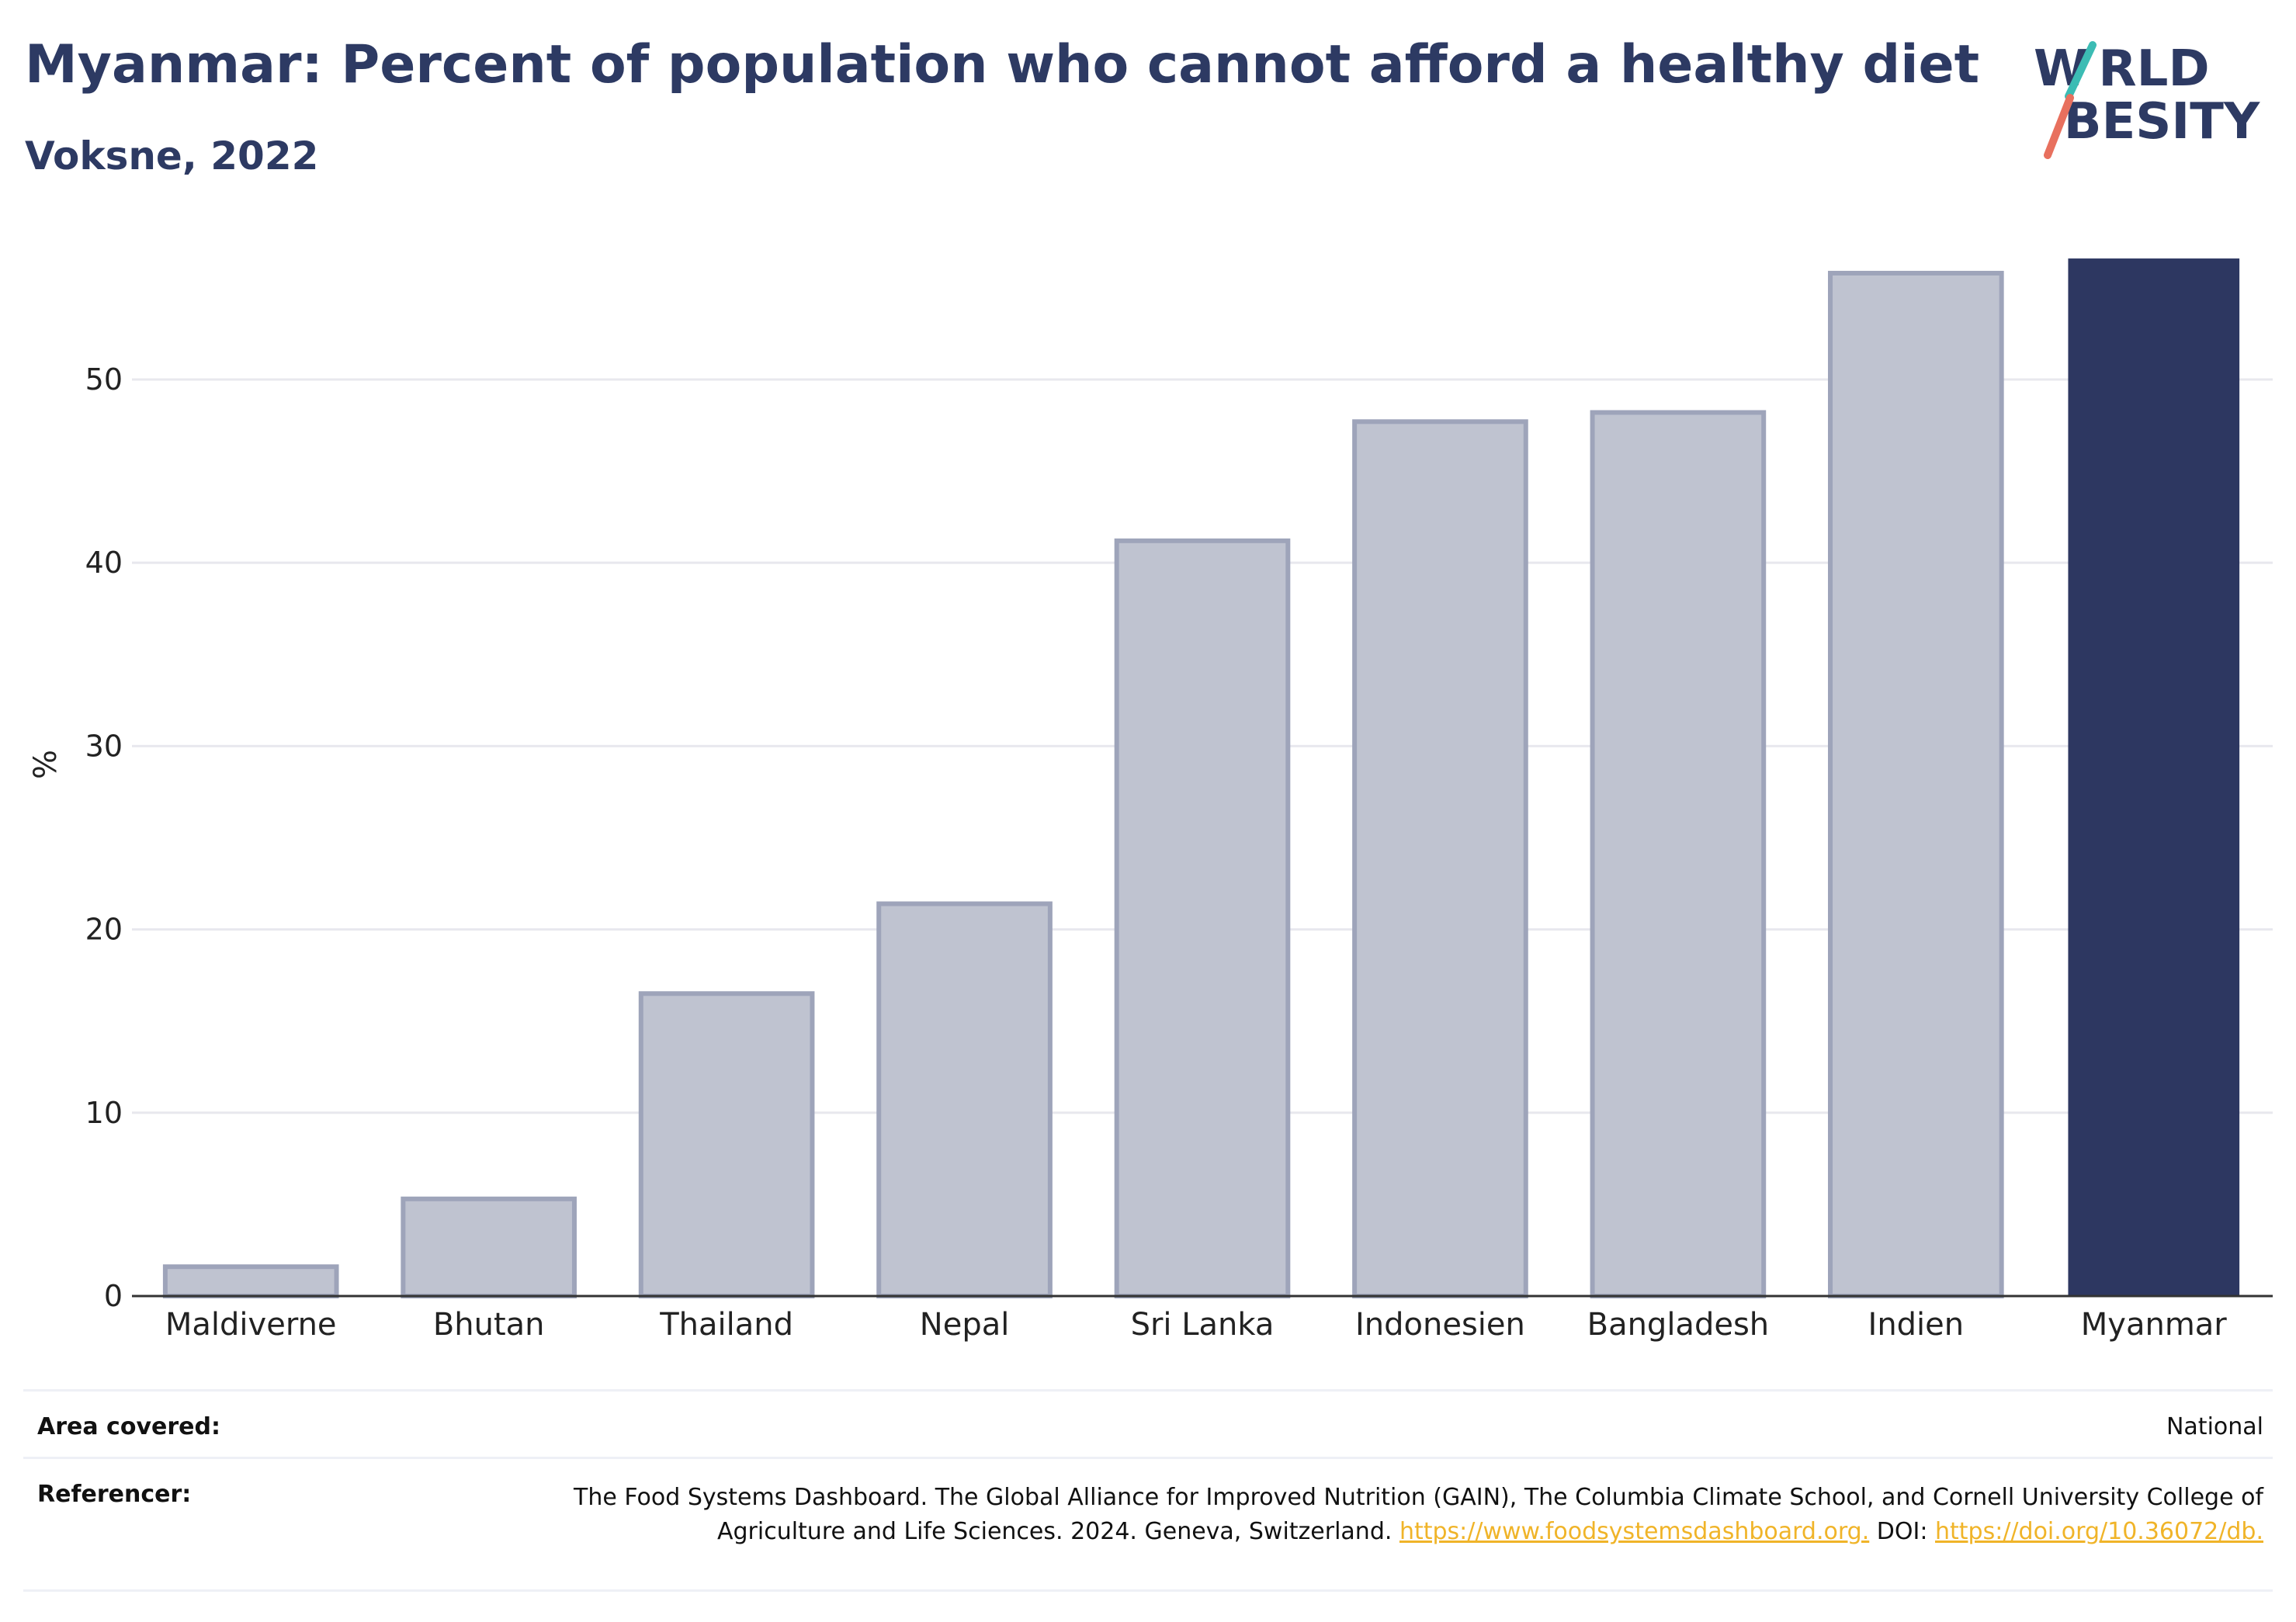  Describe the element at coordinates (1902, 1531) in the screenshot. I see `references-doi-prefix: DOI:` at that location.